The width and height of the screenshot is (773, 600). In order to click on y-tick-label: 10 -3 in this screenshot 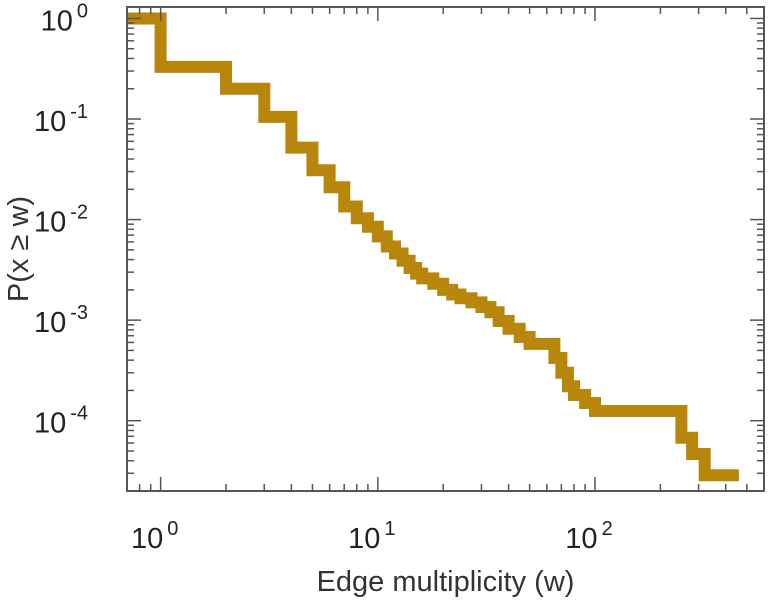, I will do `click(61, 320)`.